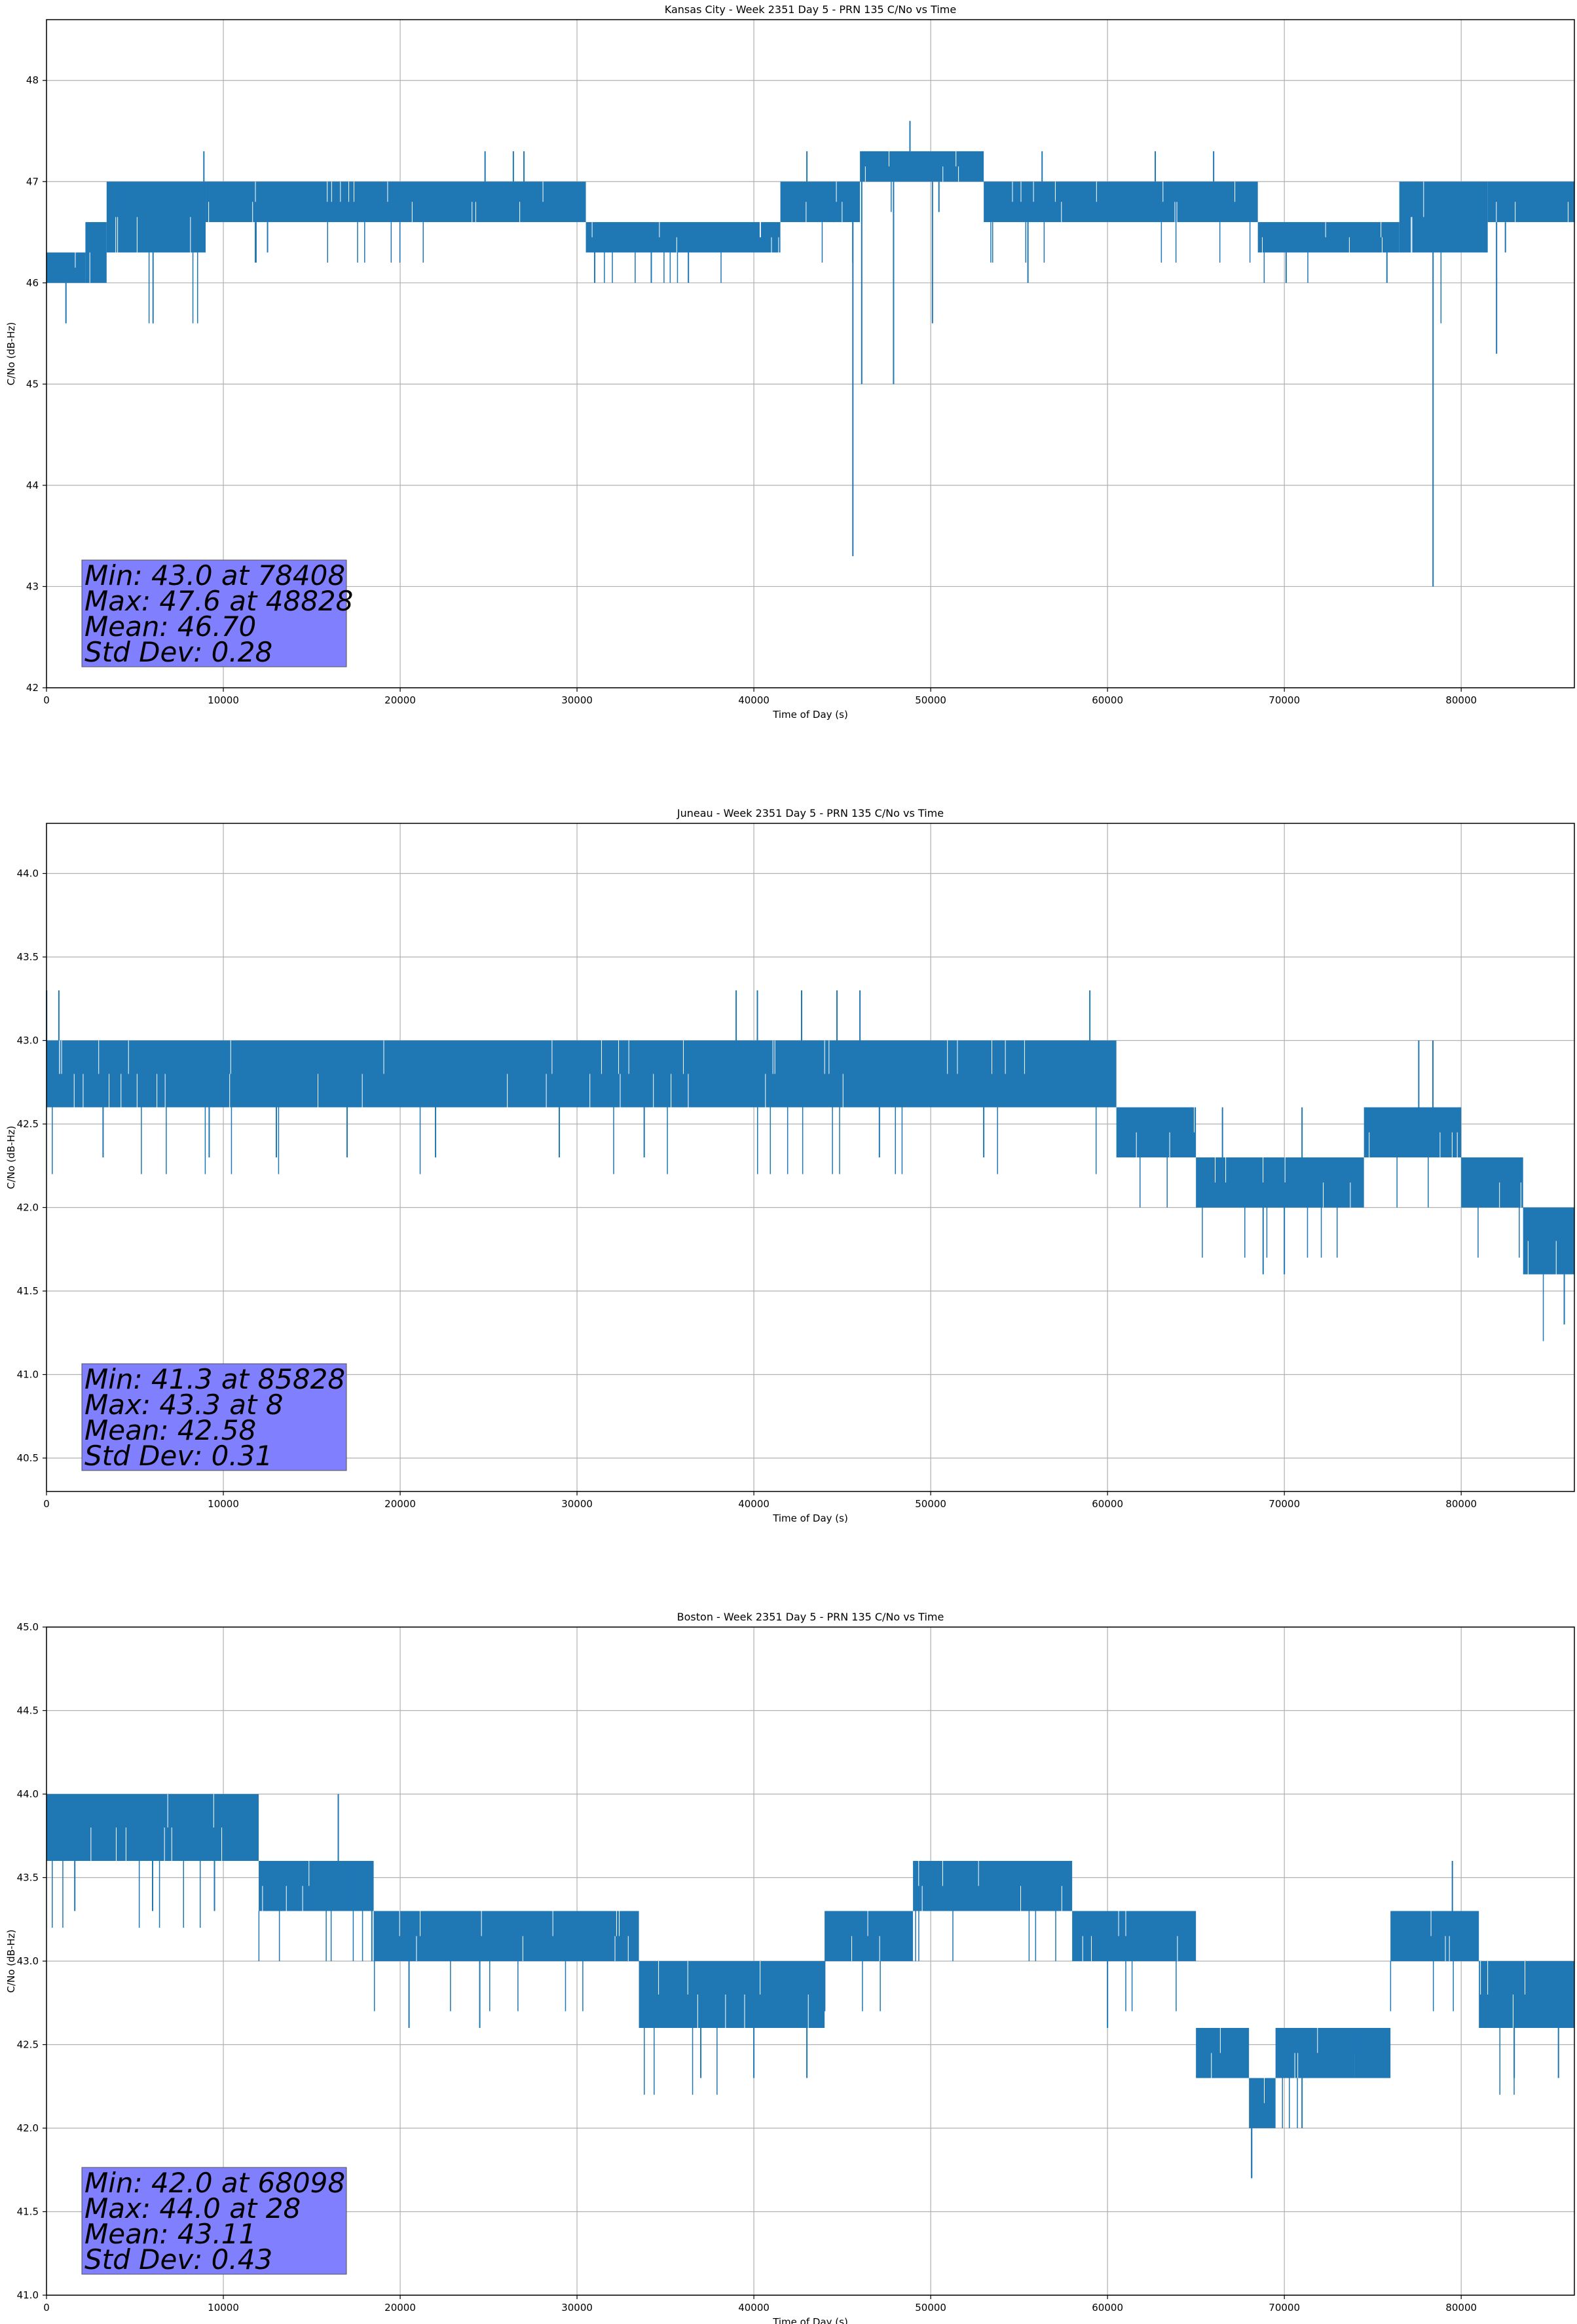 Image resolution: width=1577 pixels, height=2324 pixels. I want to click on y-tick-label: 44, so click(32, 485).